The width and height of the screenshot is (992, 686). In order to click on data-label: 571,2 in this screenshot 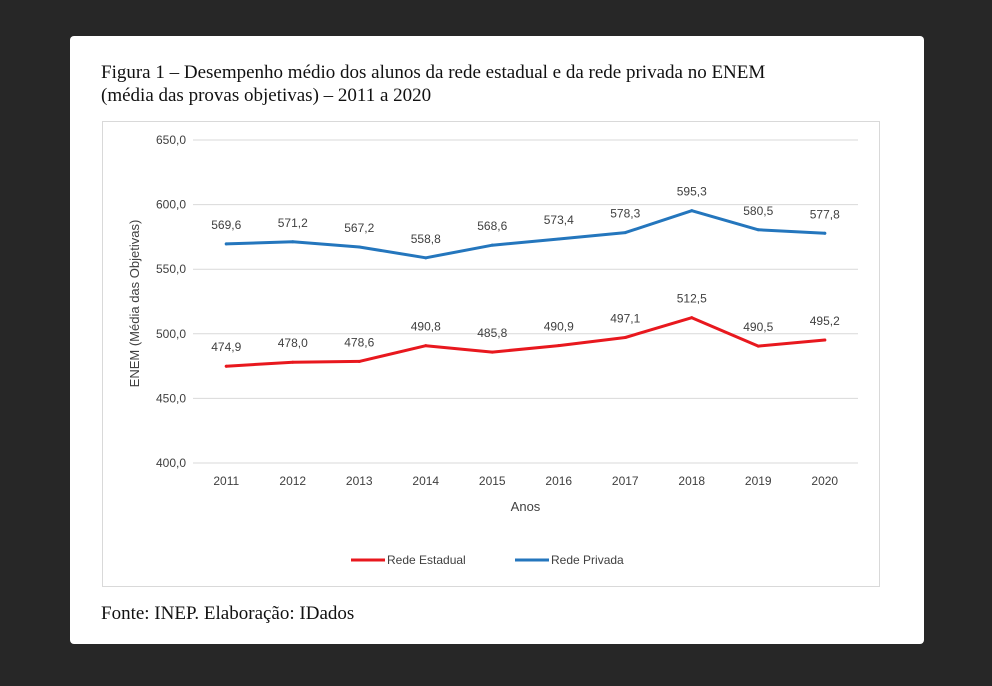, I will do `click(293, 223)`.